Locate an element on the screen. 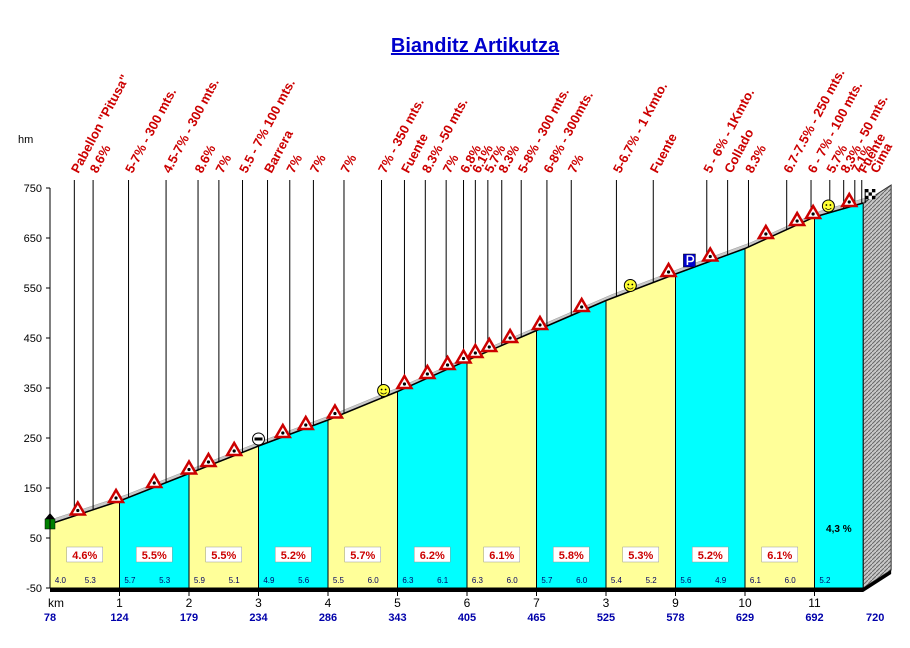 The image size is (910, 648). x-tick-label: 1 is located at coordinates (119, 603).